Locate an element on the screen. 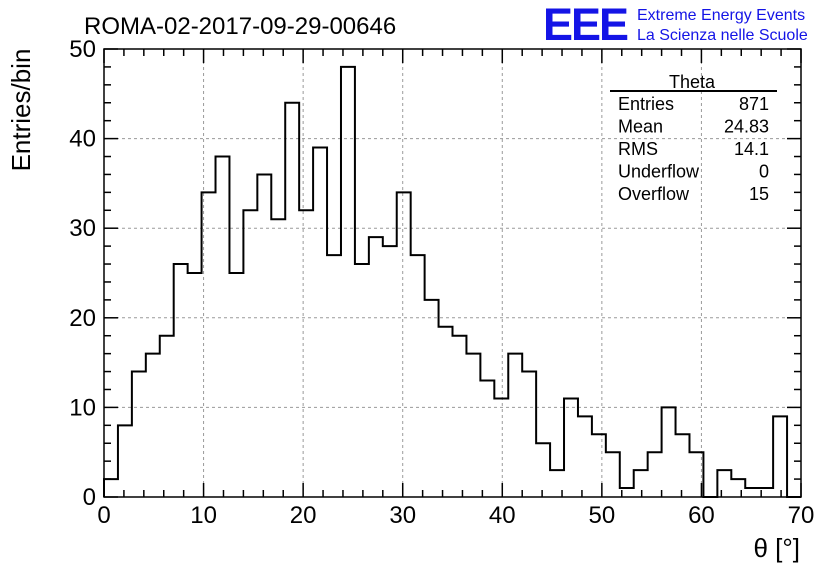 This screenshot has height=572, width=836. y-tick-label: 0 is located at coordinates (89, 497).